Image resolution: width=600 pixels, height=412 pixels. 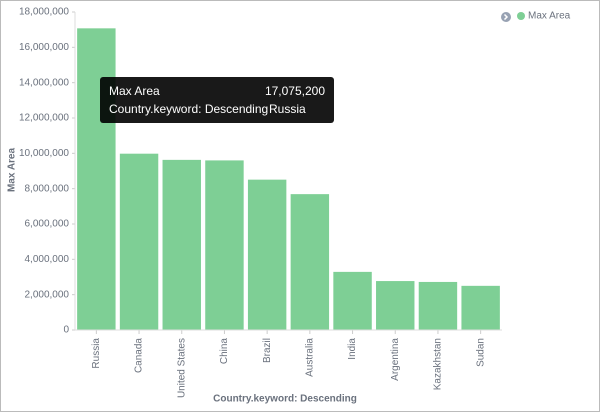 What do you see at coordinates (47, 259) in the screenshot?
I see `y-tick-label: 4,000,000` at bounding box center [47, 259].